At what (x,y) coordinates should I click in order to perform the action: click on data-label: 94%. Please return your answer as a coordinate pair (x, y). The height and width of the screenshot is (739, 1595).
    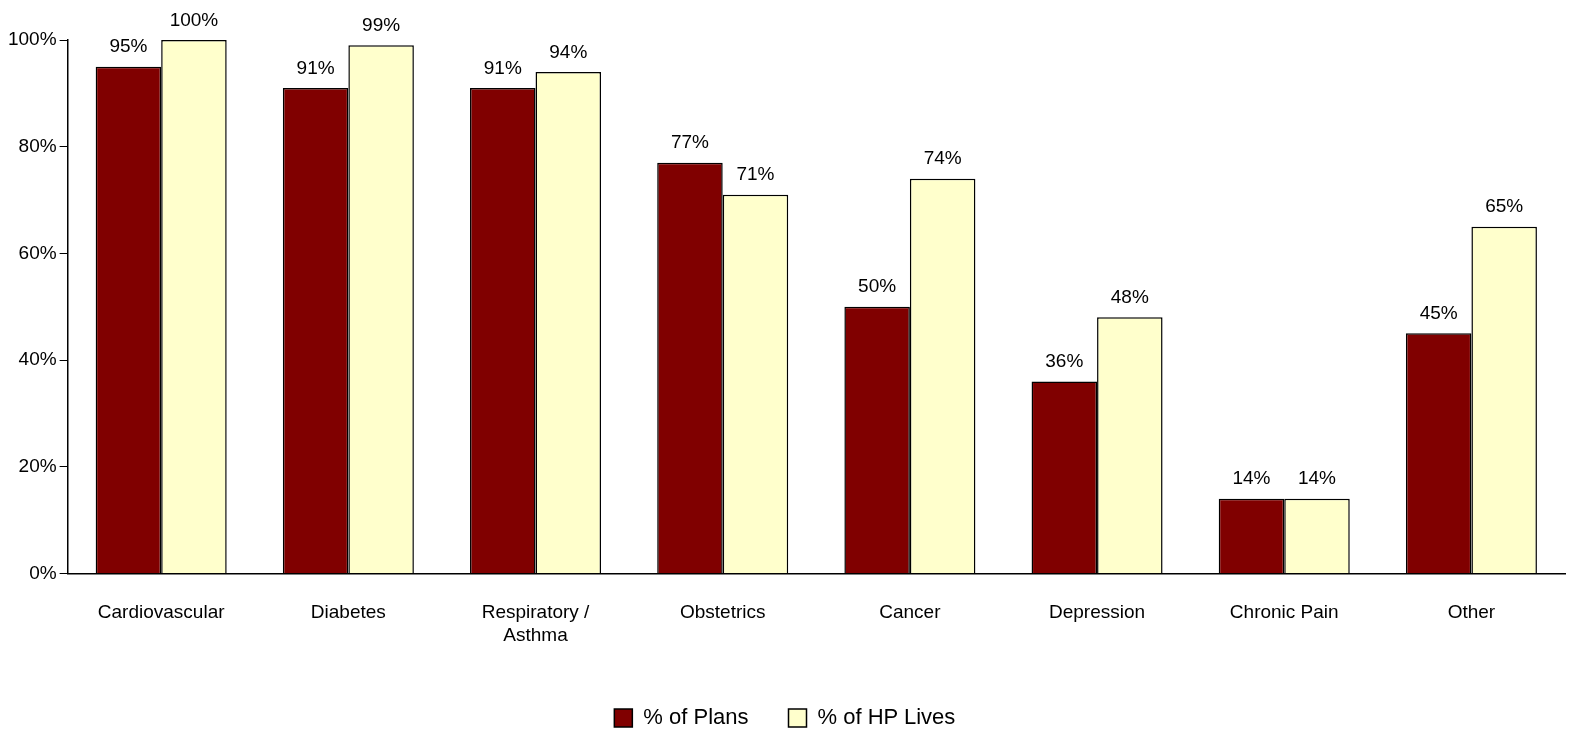
    Looking at the image, I should click on (568, 51).